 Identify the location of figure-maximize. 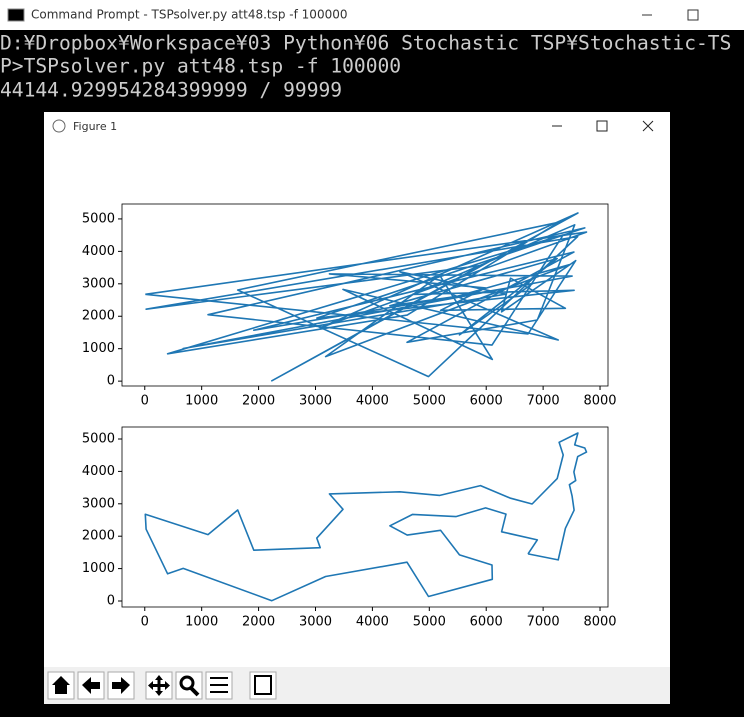
(602, 126).